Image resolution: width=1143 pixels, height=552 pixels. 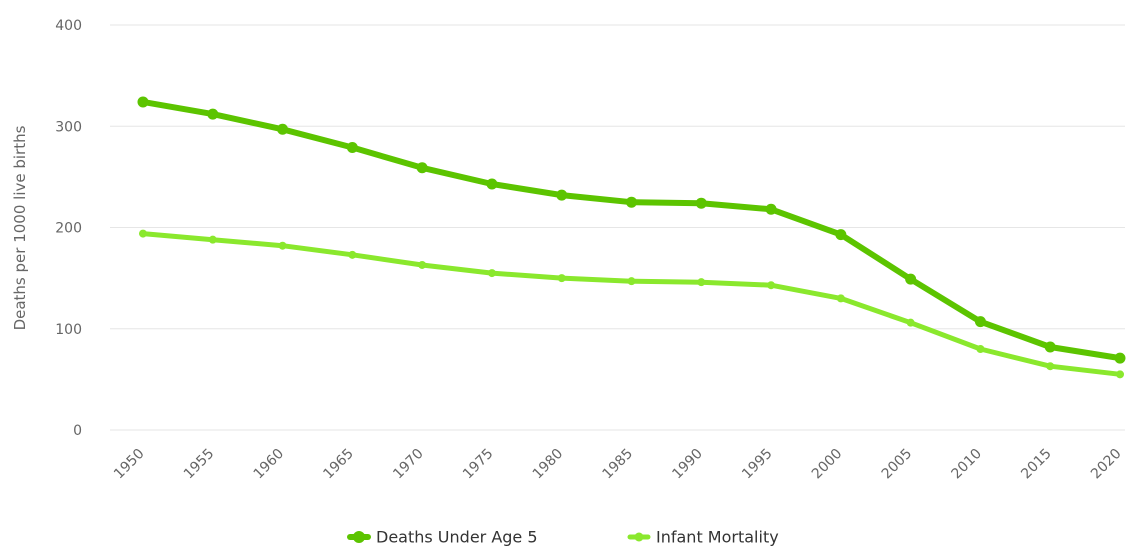 I want to click on x-tick-label-1955: 1955, so click(x=199, y=464).